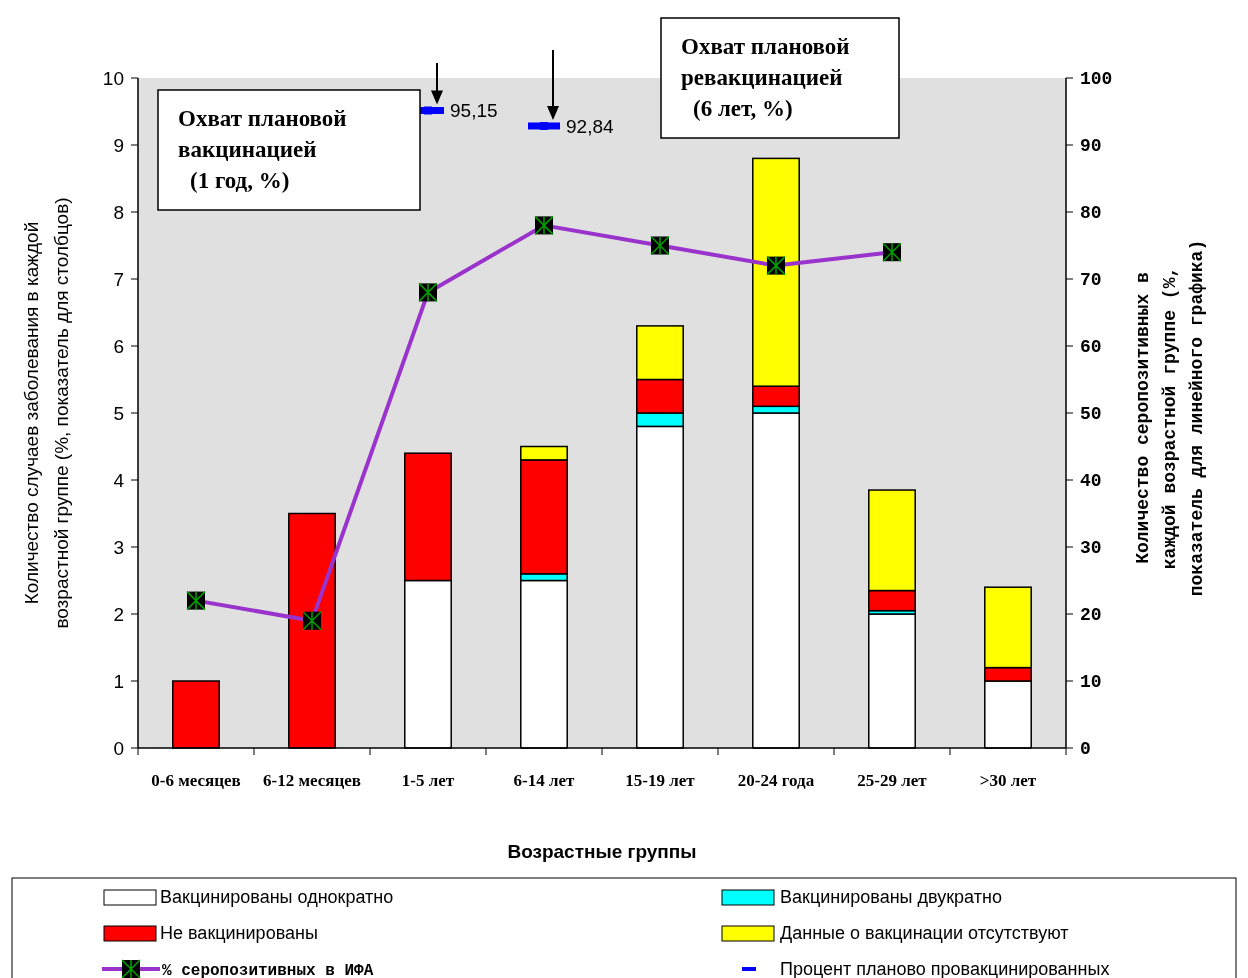  I want to click on y2-tick-label: 90, so click(1091, 146).